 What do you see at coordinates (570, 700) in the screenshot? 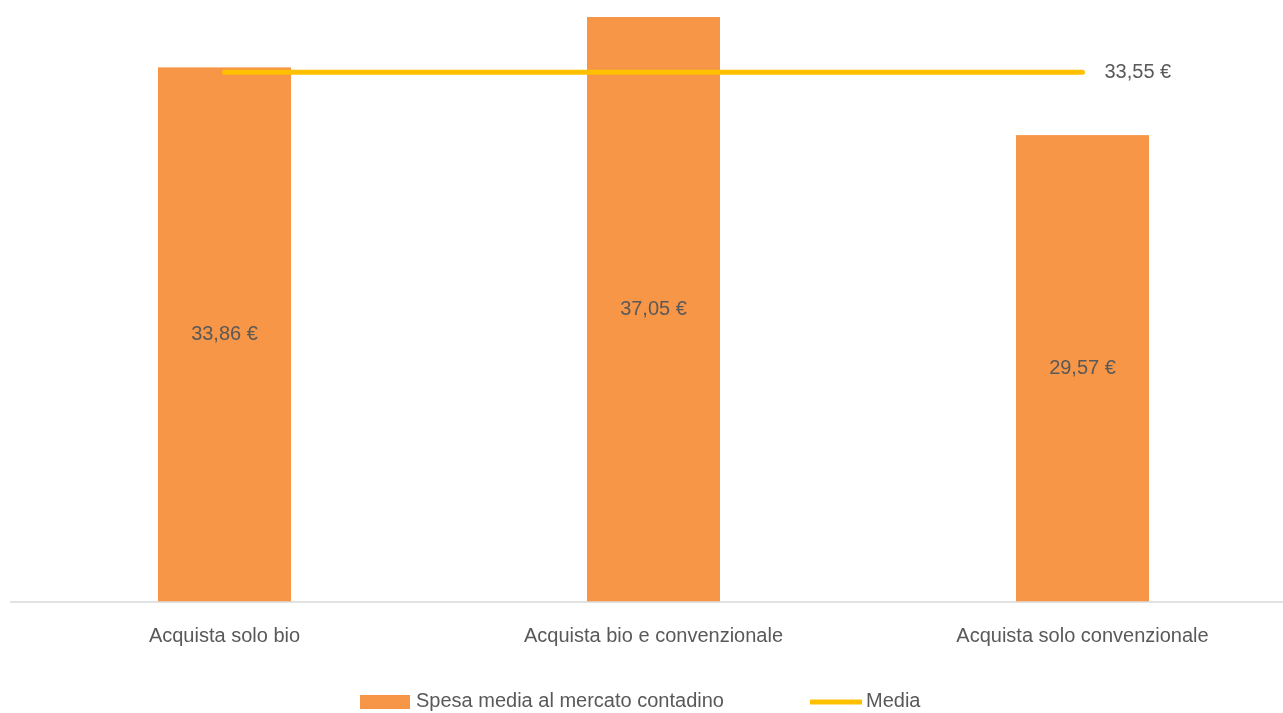
I see `legend-label: Spesa media al mercato contadino` at bounding box center [570, 700].